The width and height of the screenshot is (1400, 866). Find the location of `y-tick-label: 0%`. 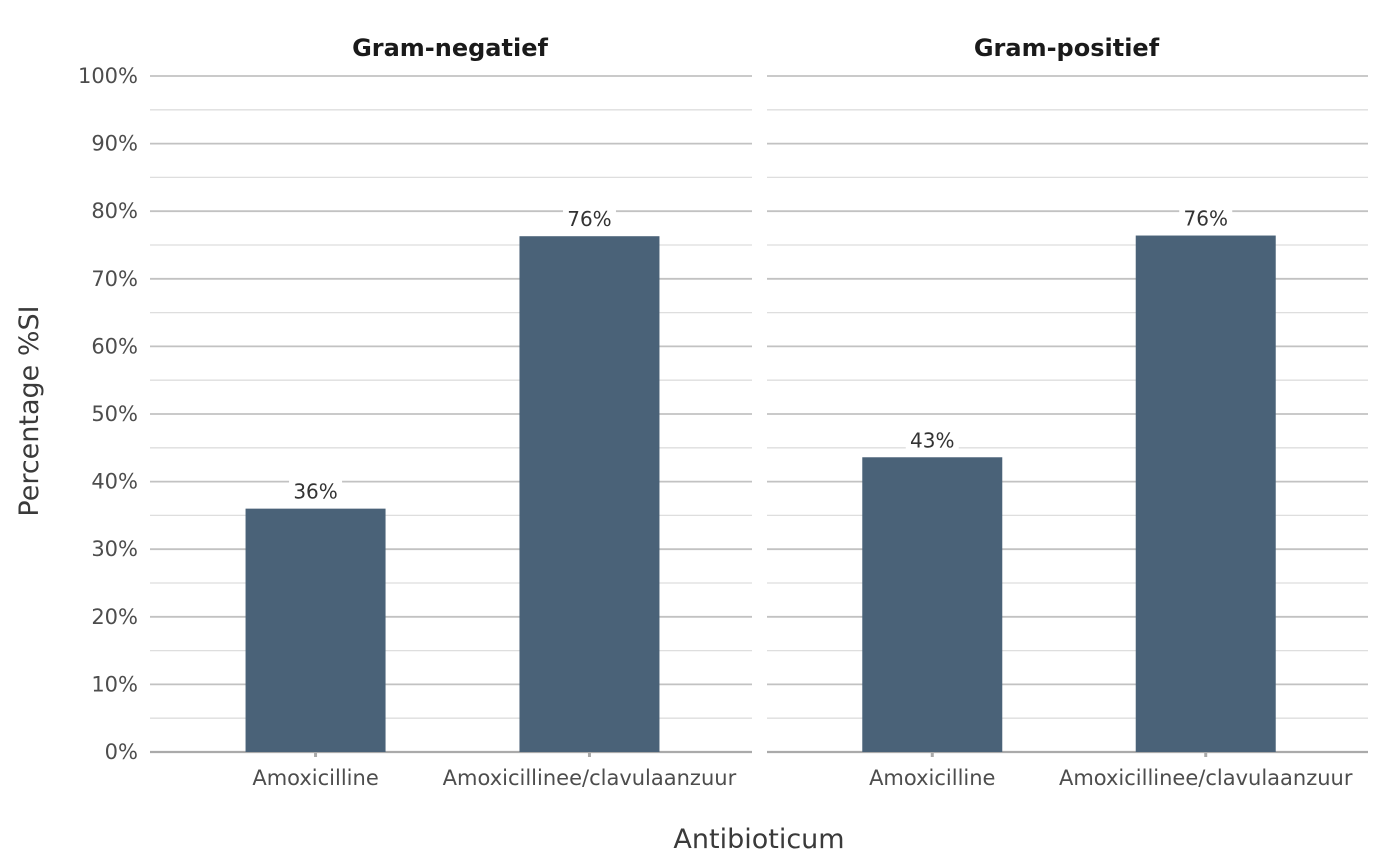

y-tick-label: 0% is located at coordinates (121, 752).